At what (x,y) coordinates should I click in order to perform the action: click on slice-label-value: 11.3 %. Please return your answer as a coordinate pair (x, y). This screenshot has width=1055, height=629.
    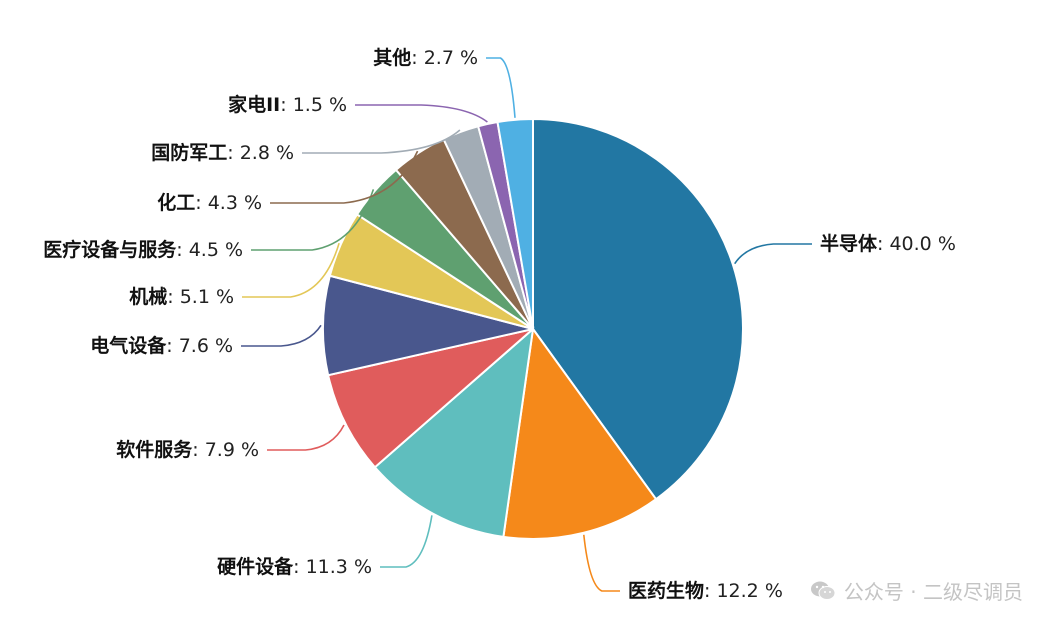
    Looking at the image, I should click on (339, 567).